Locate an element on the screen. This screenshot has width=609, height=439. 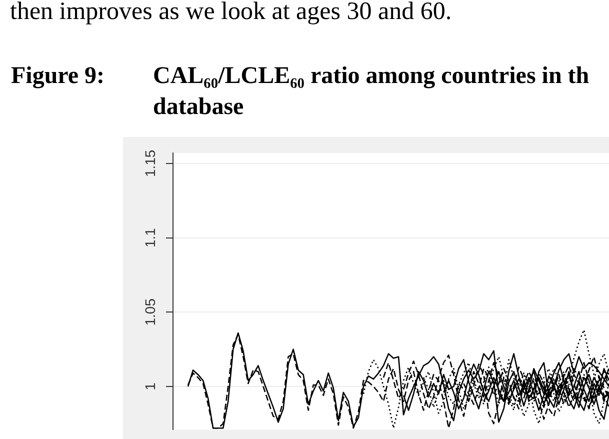
chart-title: CAL₆₀/LCLE₆₀ ratio among countries in th database is located at coordinates (371, 92).